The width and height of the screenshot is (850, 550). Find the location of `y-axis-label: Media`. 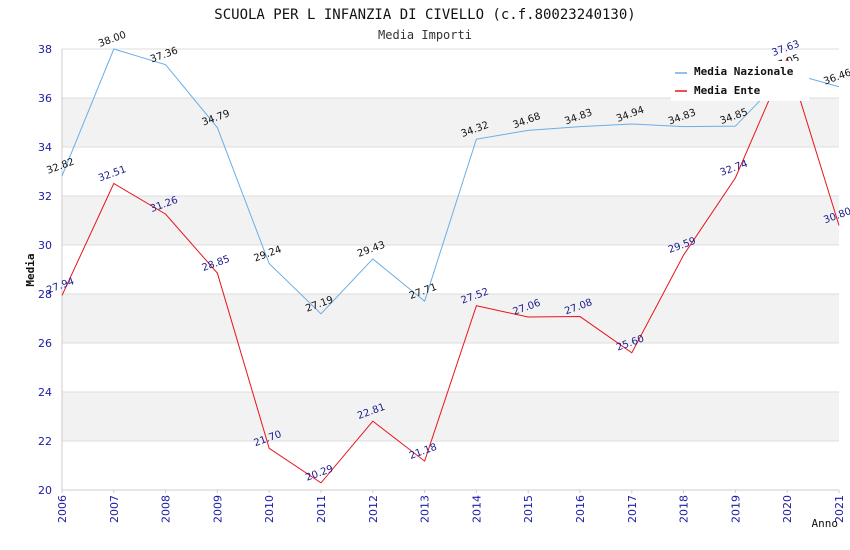

y-axis-label: Media is located at coordinates (30, 269).